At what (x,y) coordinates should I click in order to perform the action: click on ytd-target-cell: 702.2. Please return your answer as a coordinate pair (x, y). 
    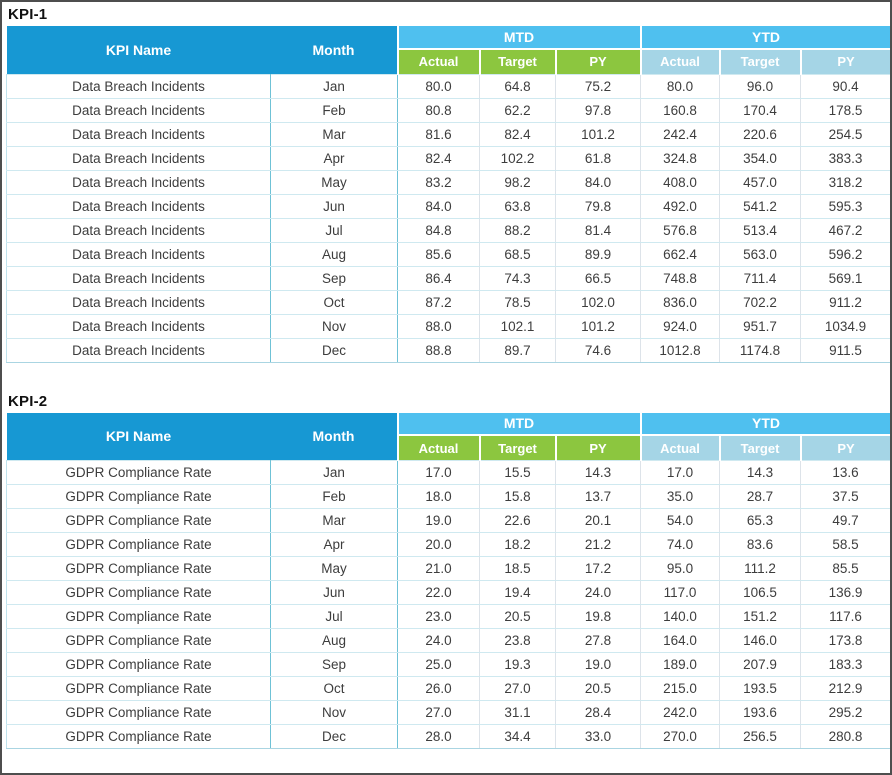
    Looking at the image, I should click on (760, 302).